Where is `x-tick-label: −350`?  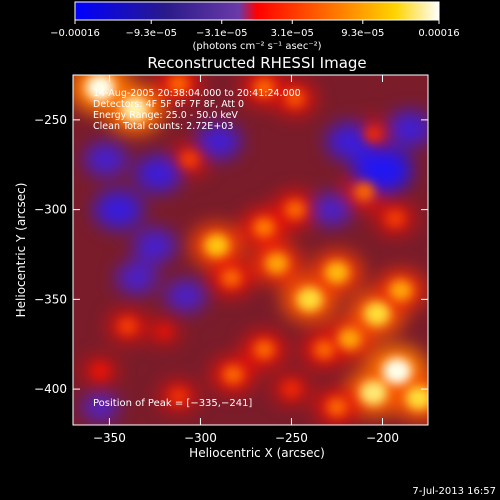
x-tick-label: −350 is located at coordinates (109, 438).